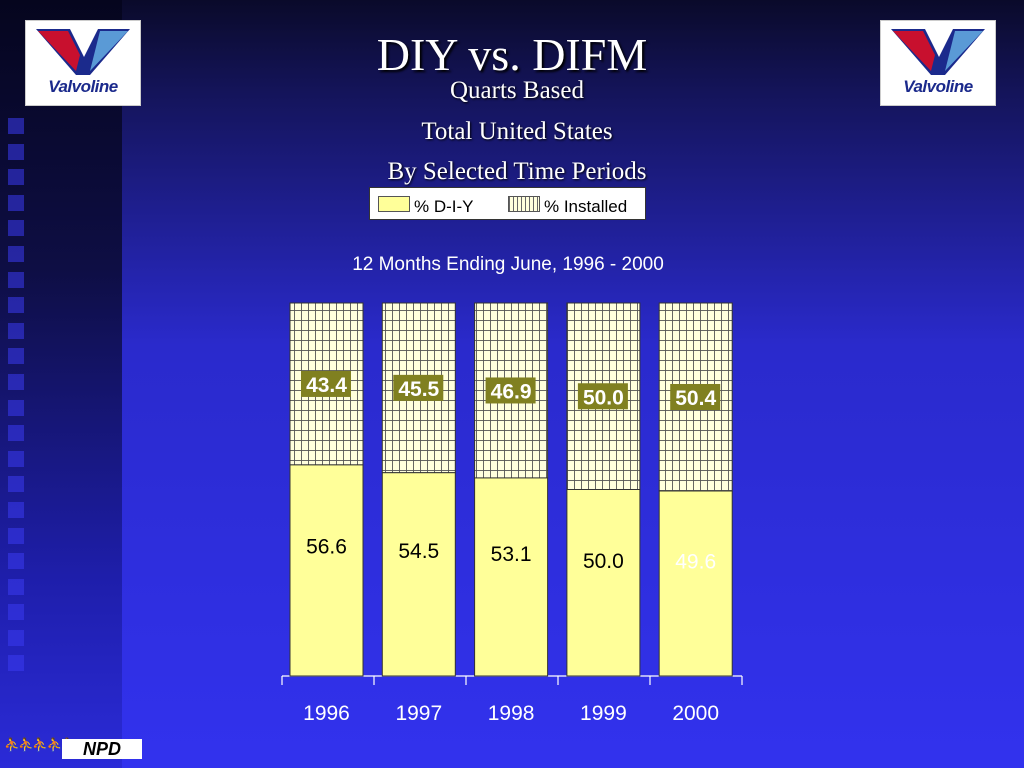 This screenshot has width=1024, height=768. I want to click on diy-data-label-2000: 49.6, so click(695, 562).